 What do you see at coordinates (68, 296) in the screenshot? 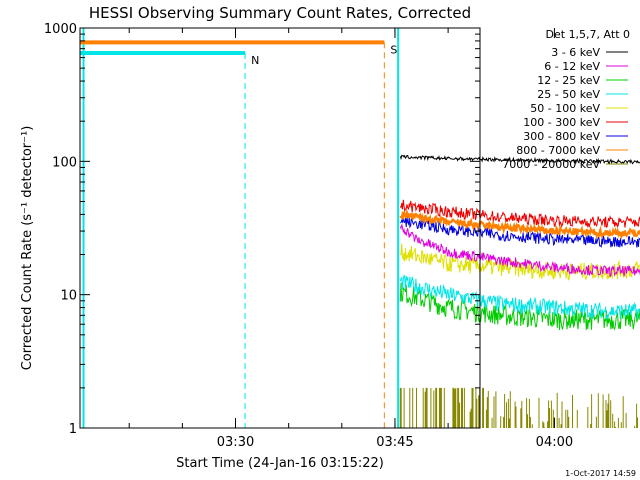
I see `y-tick-label: 10` at bounding box center [68, 296].